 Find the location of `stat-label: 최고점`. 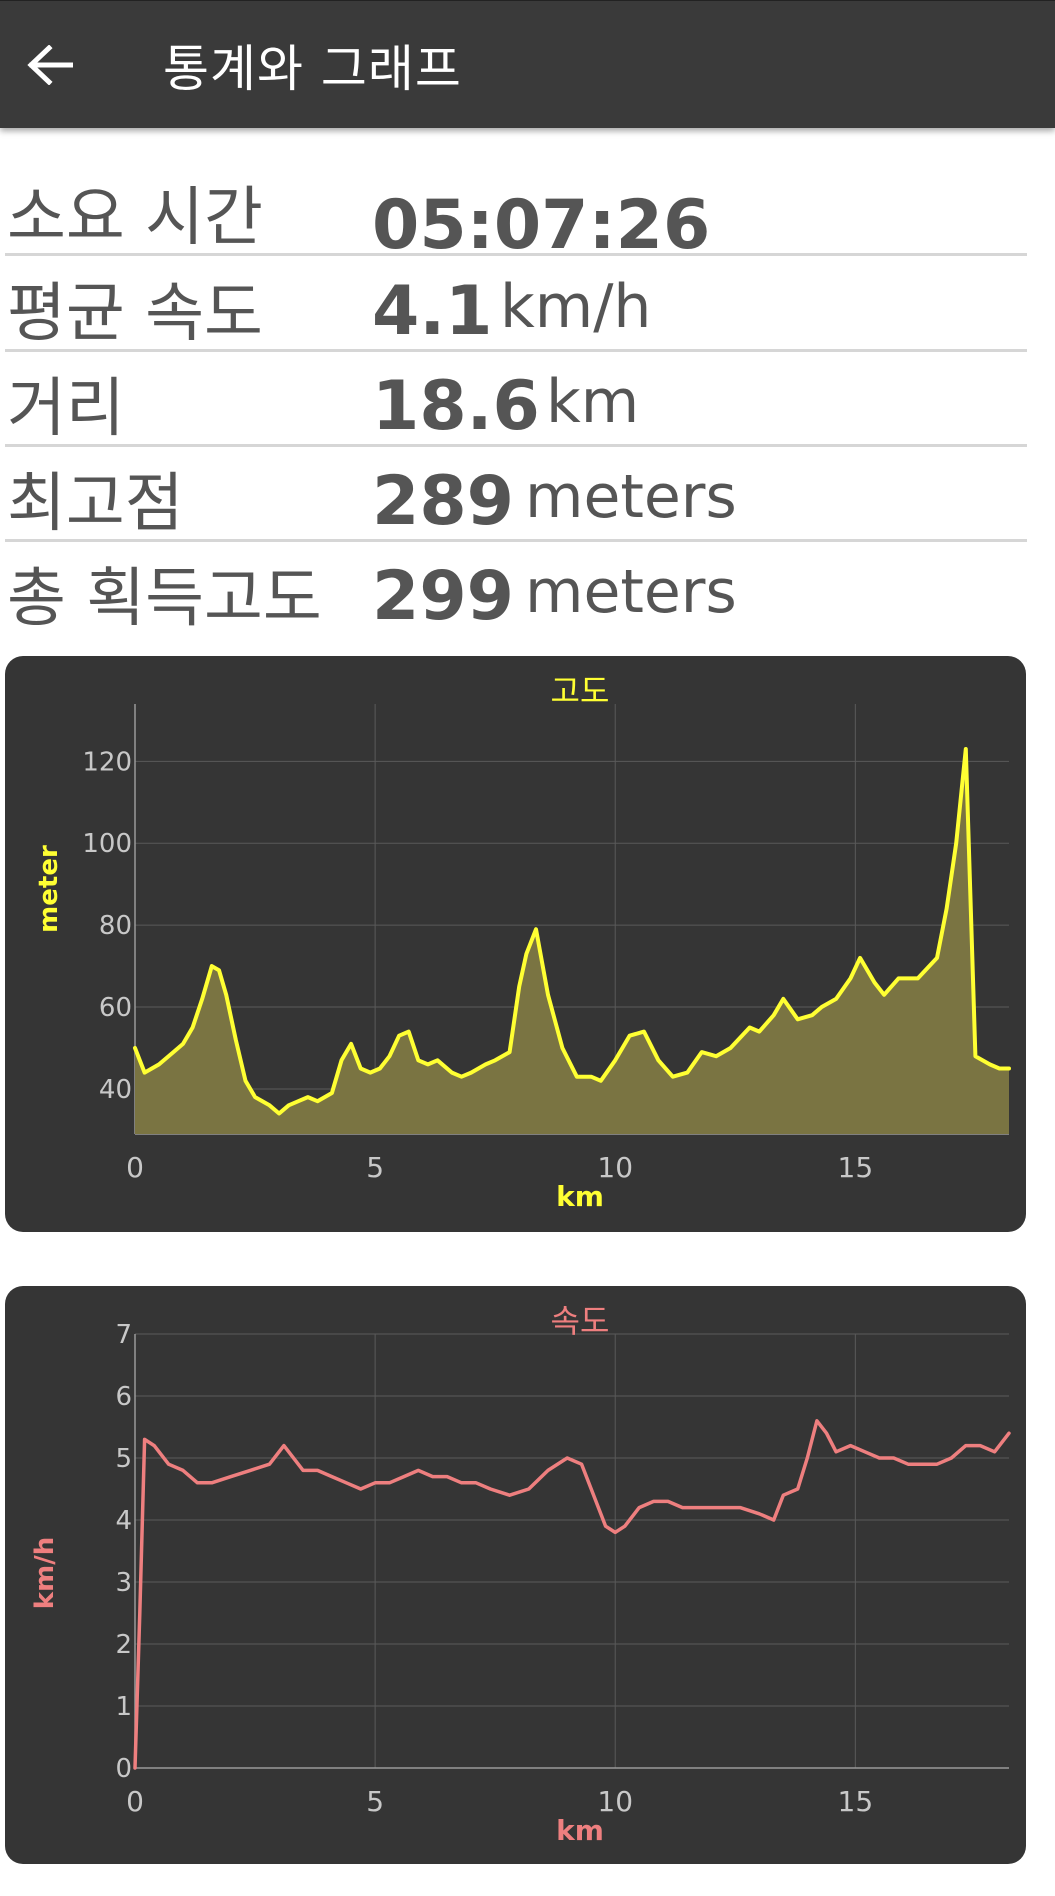

stat-label: 최고점 is located at coordinates (95, 504).